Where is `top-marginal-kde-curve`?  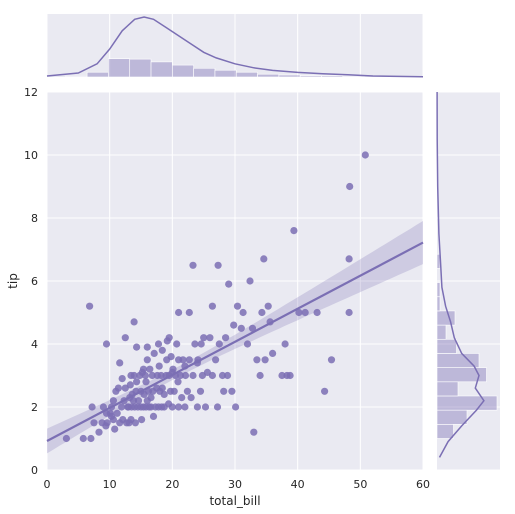 top-marginal-kde-curve is located at coordinates (235, 47).